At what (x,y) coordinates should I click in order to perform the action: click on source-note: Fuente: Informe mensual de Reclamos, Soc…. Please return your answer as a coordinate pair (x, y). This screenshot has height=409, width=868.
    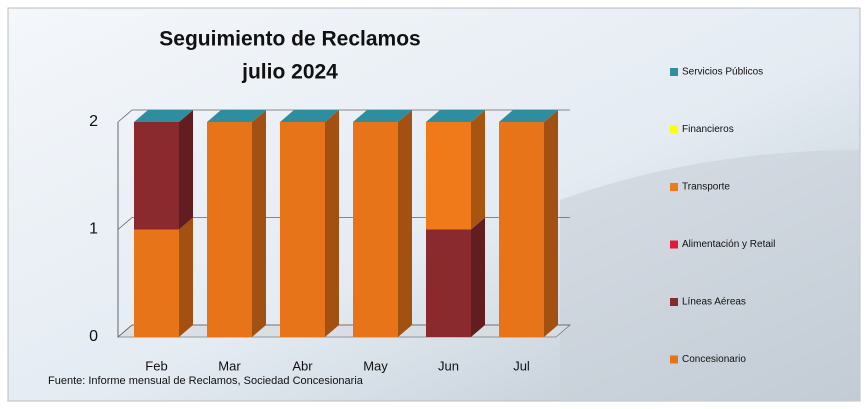
    Looking at the image, I should click on (206, 381).